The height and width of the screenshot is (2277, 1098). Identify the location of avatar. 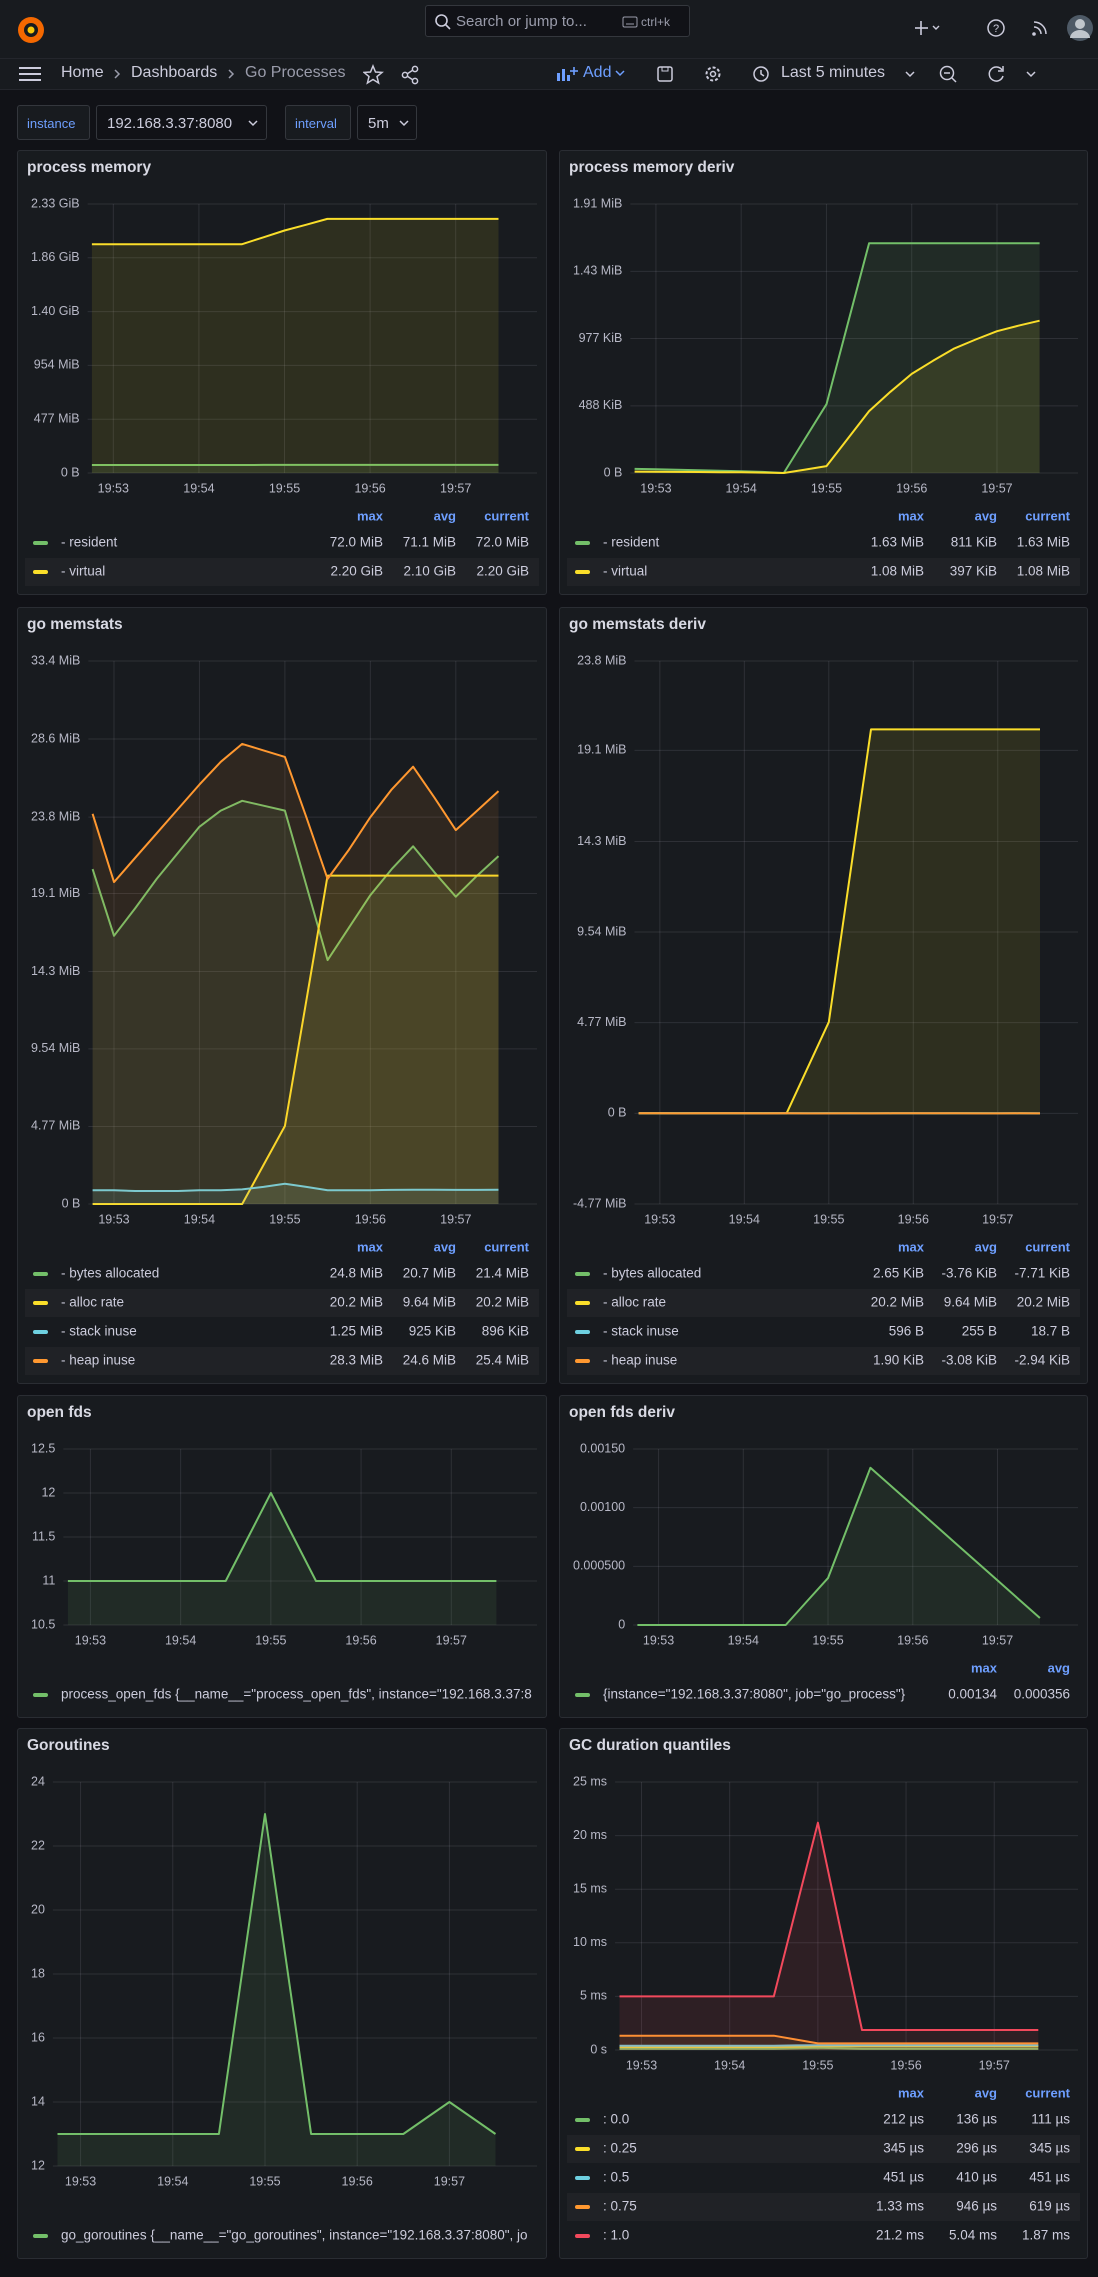
(1080, 28).